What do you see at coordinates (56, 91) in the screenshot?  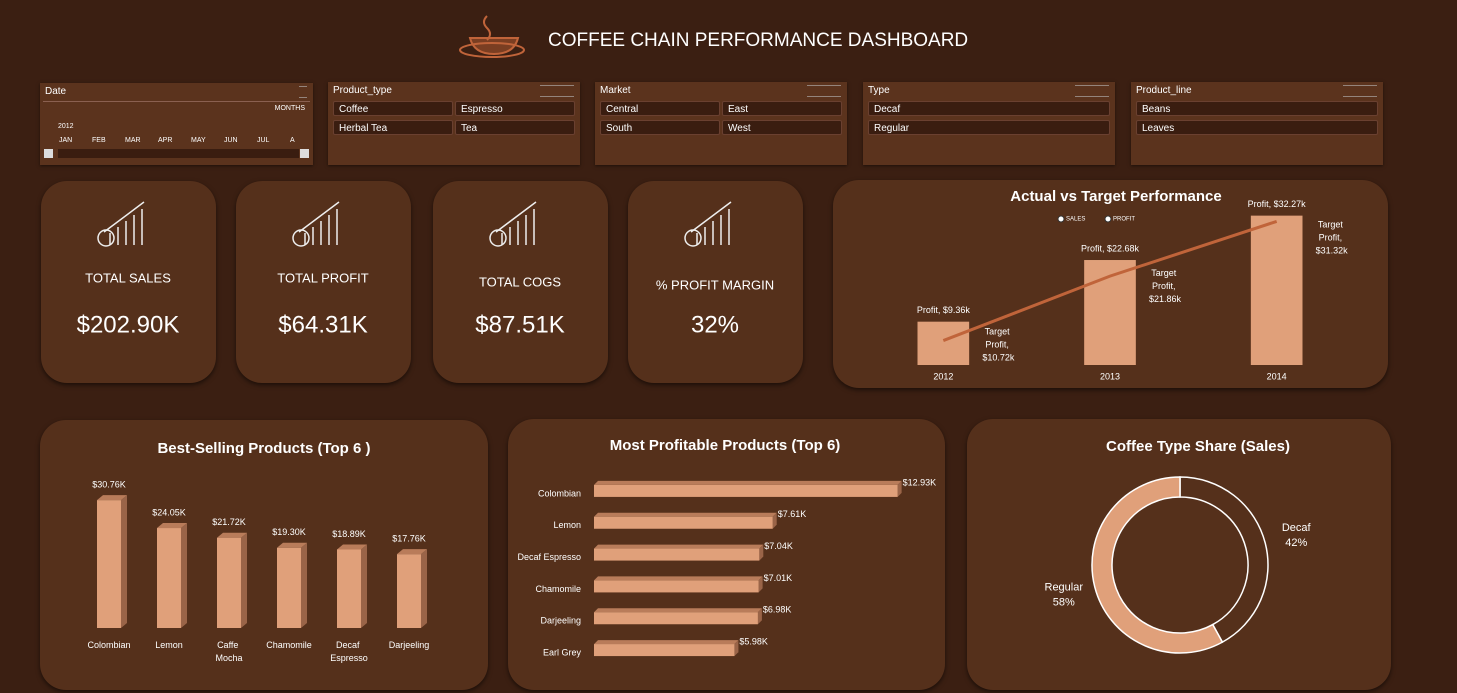 I see `slicer-title: Date` at bounding box center [56, 91].